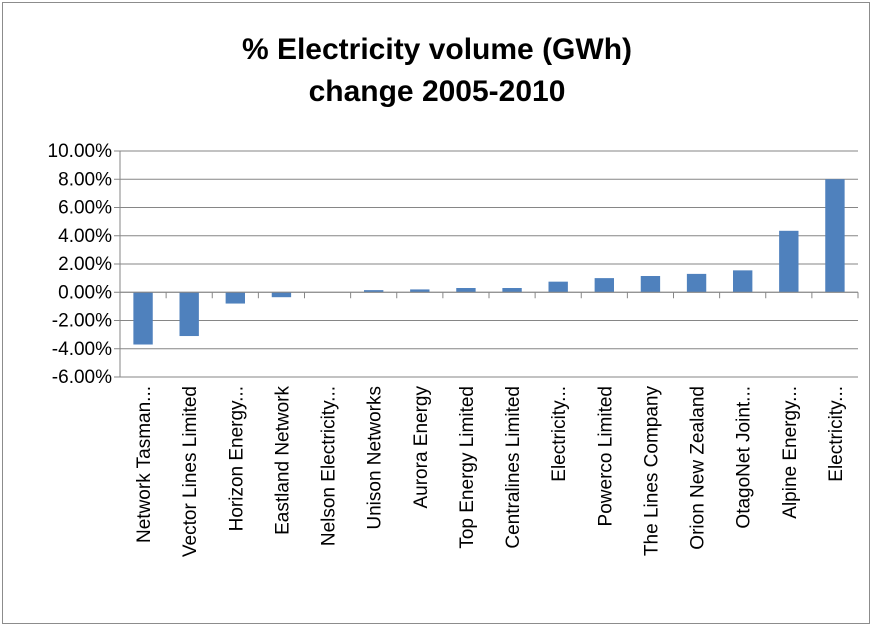 The image size is (874, 628). Describe the element at coordinates (82, 349) in the screenshot. I see `y-tick-label: -4.00%` at that location.